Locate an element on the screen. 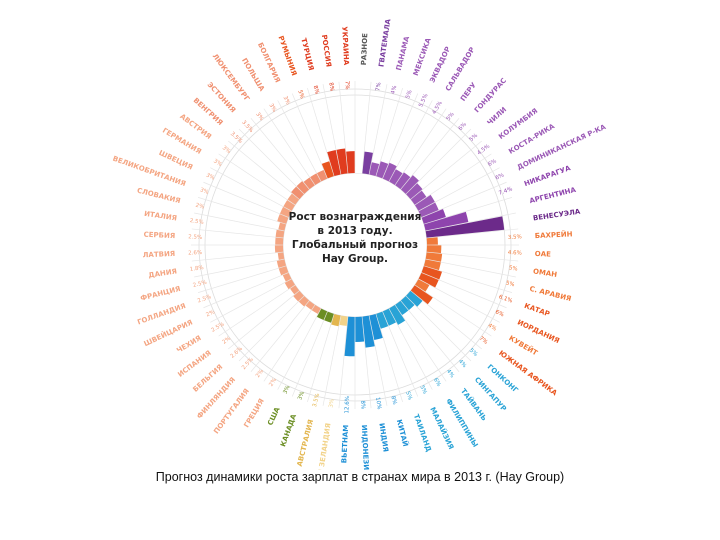 The image size is (720, 540). category-label: ДОМИНИКАНСКАЯ Р-КА is located at coordinates (562, 147).